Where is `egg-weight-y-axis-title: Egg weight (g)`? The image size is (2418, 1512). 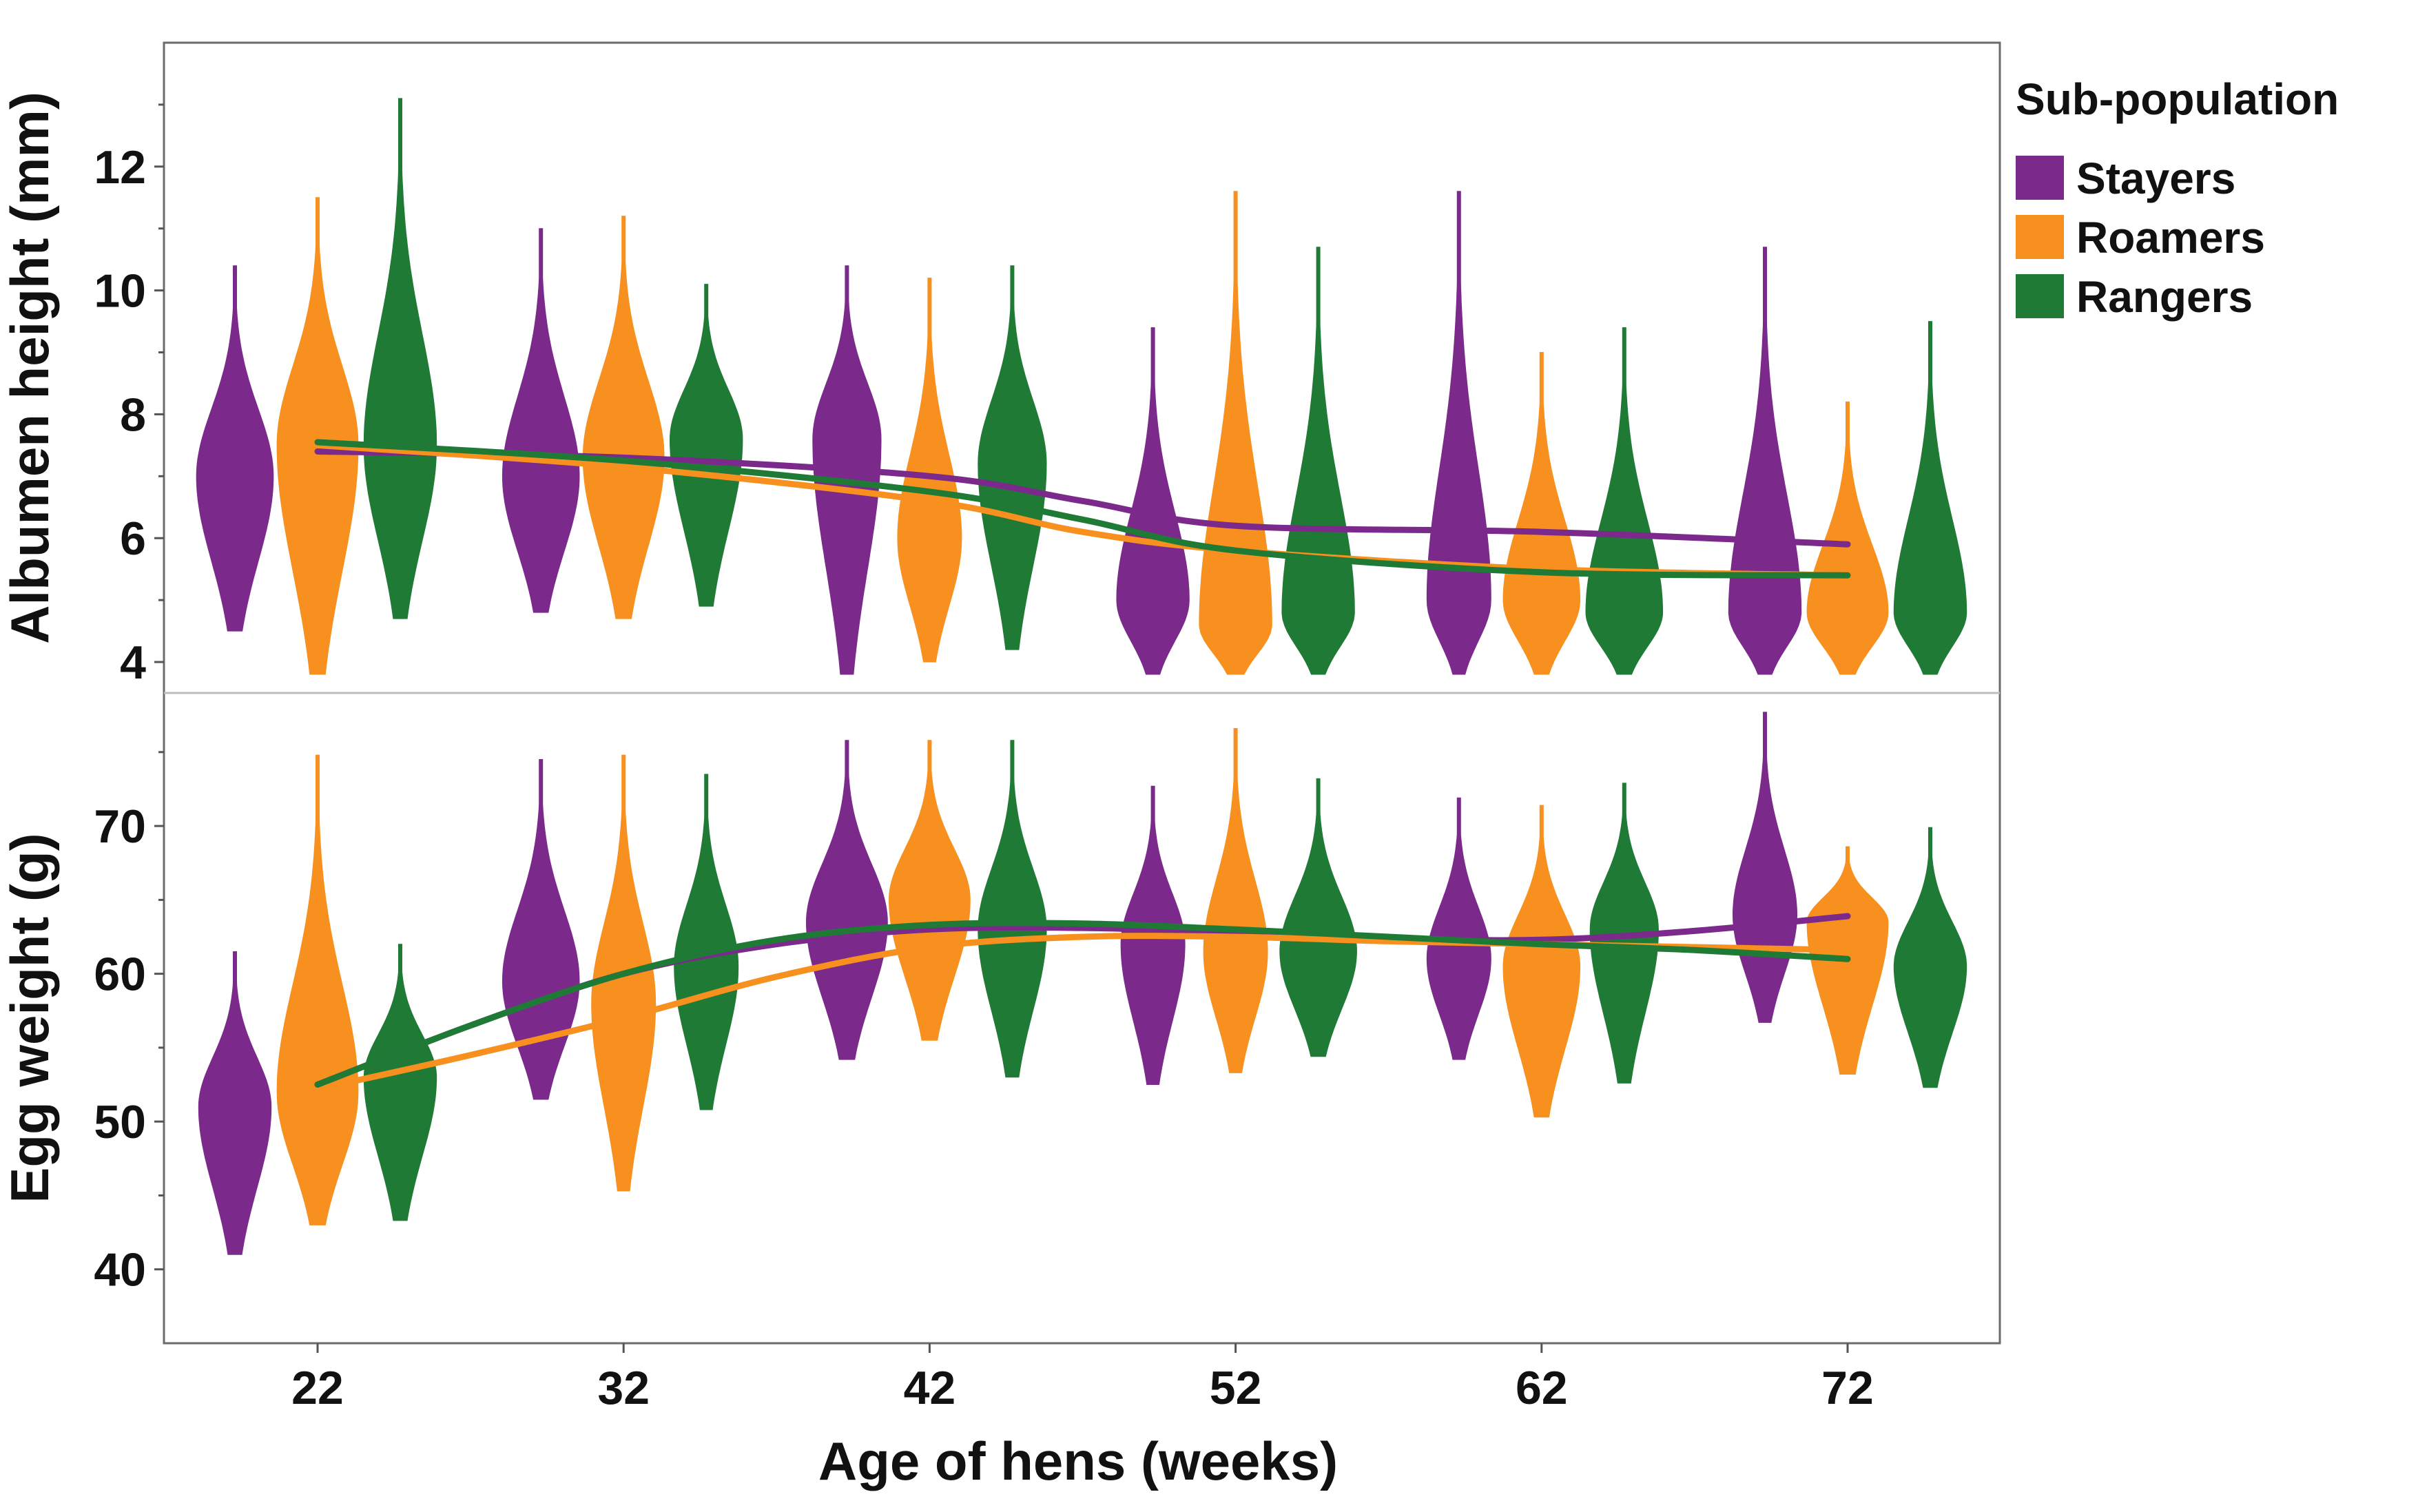
egg-weight-y-axis-title: Egg weight (g) is located at coordinates (30, 1018).